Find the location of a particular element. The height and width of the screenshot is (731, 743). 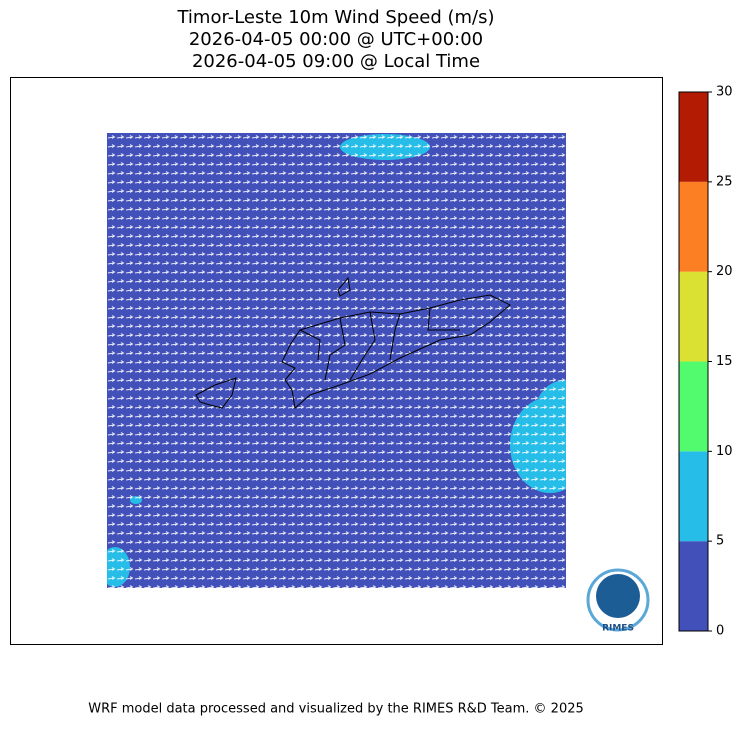

logo-text: RIMES is located at coordinates (618, 629).